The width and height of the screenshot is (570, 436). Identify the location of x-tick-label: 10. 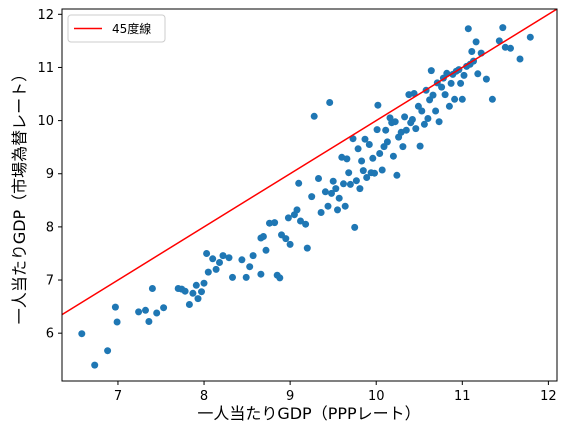
(376, 396).